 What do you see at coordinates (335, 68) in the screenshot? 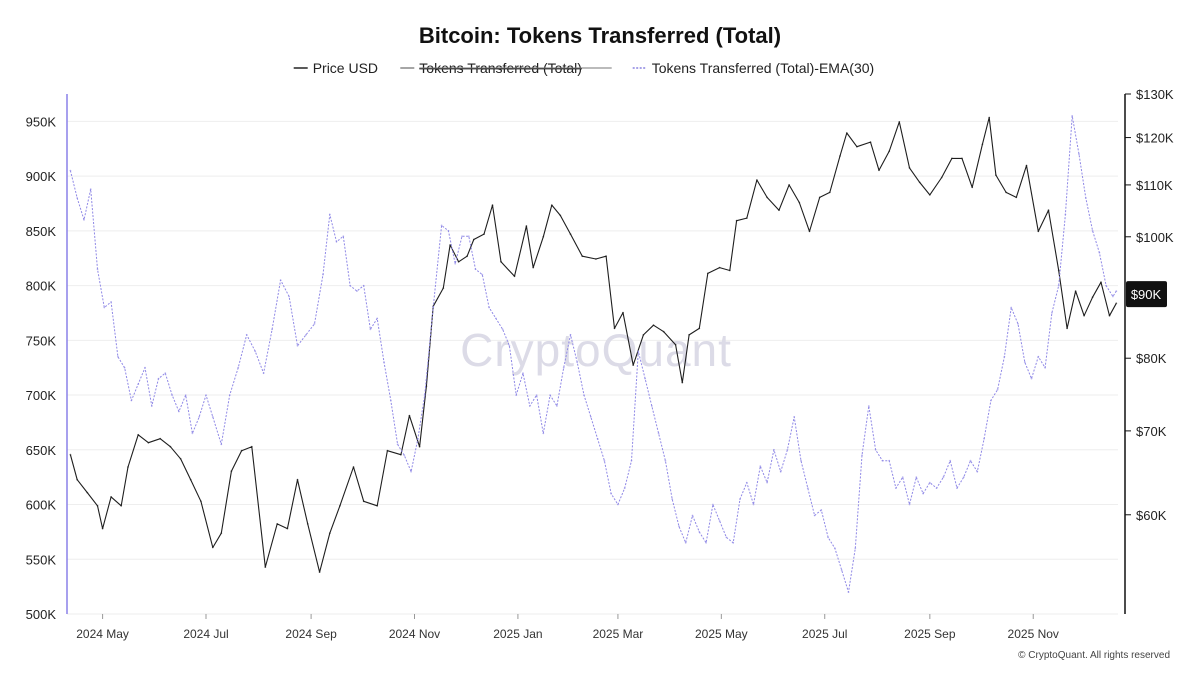
I see `legend-item: Price USD` at bounding box center [335, 68].